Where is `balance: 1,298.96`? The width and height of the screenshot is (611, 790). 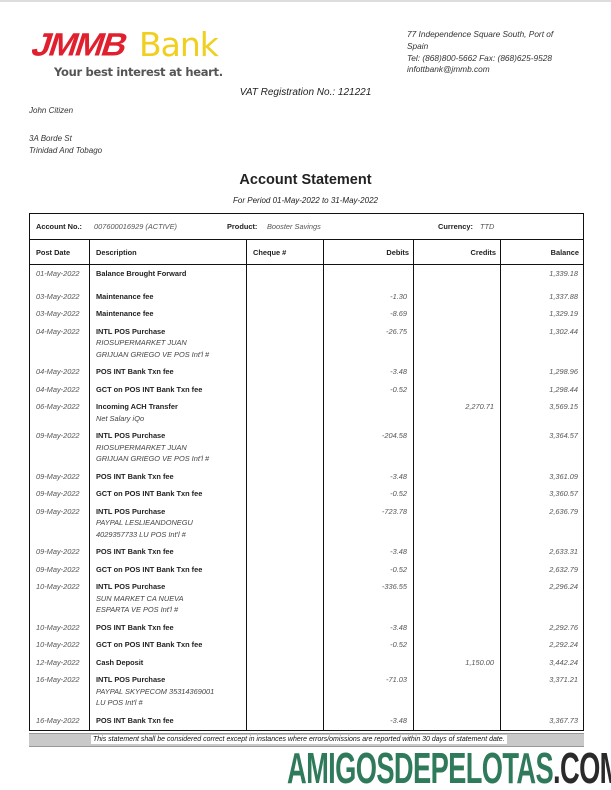
balance: 1,298.96 is located at coordinates (563, 371).